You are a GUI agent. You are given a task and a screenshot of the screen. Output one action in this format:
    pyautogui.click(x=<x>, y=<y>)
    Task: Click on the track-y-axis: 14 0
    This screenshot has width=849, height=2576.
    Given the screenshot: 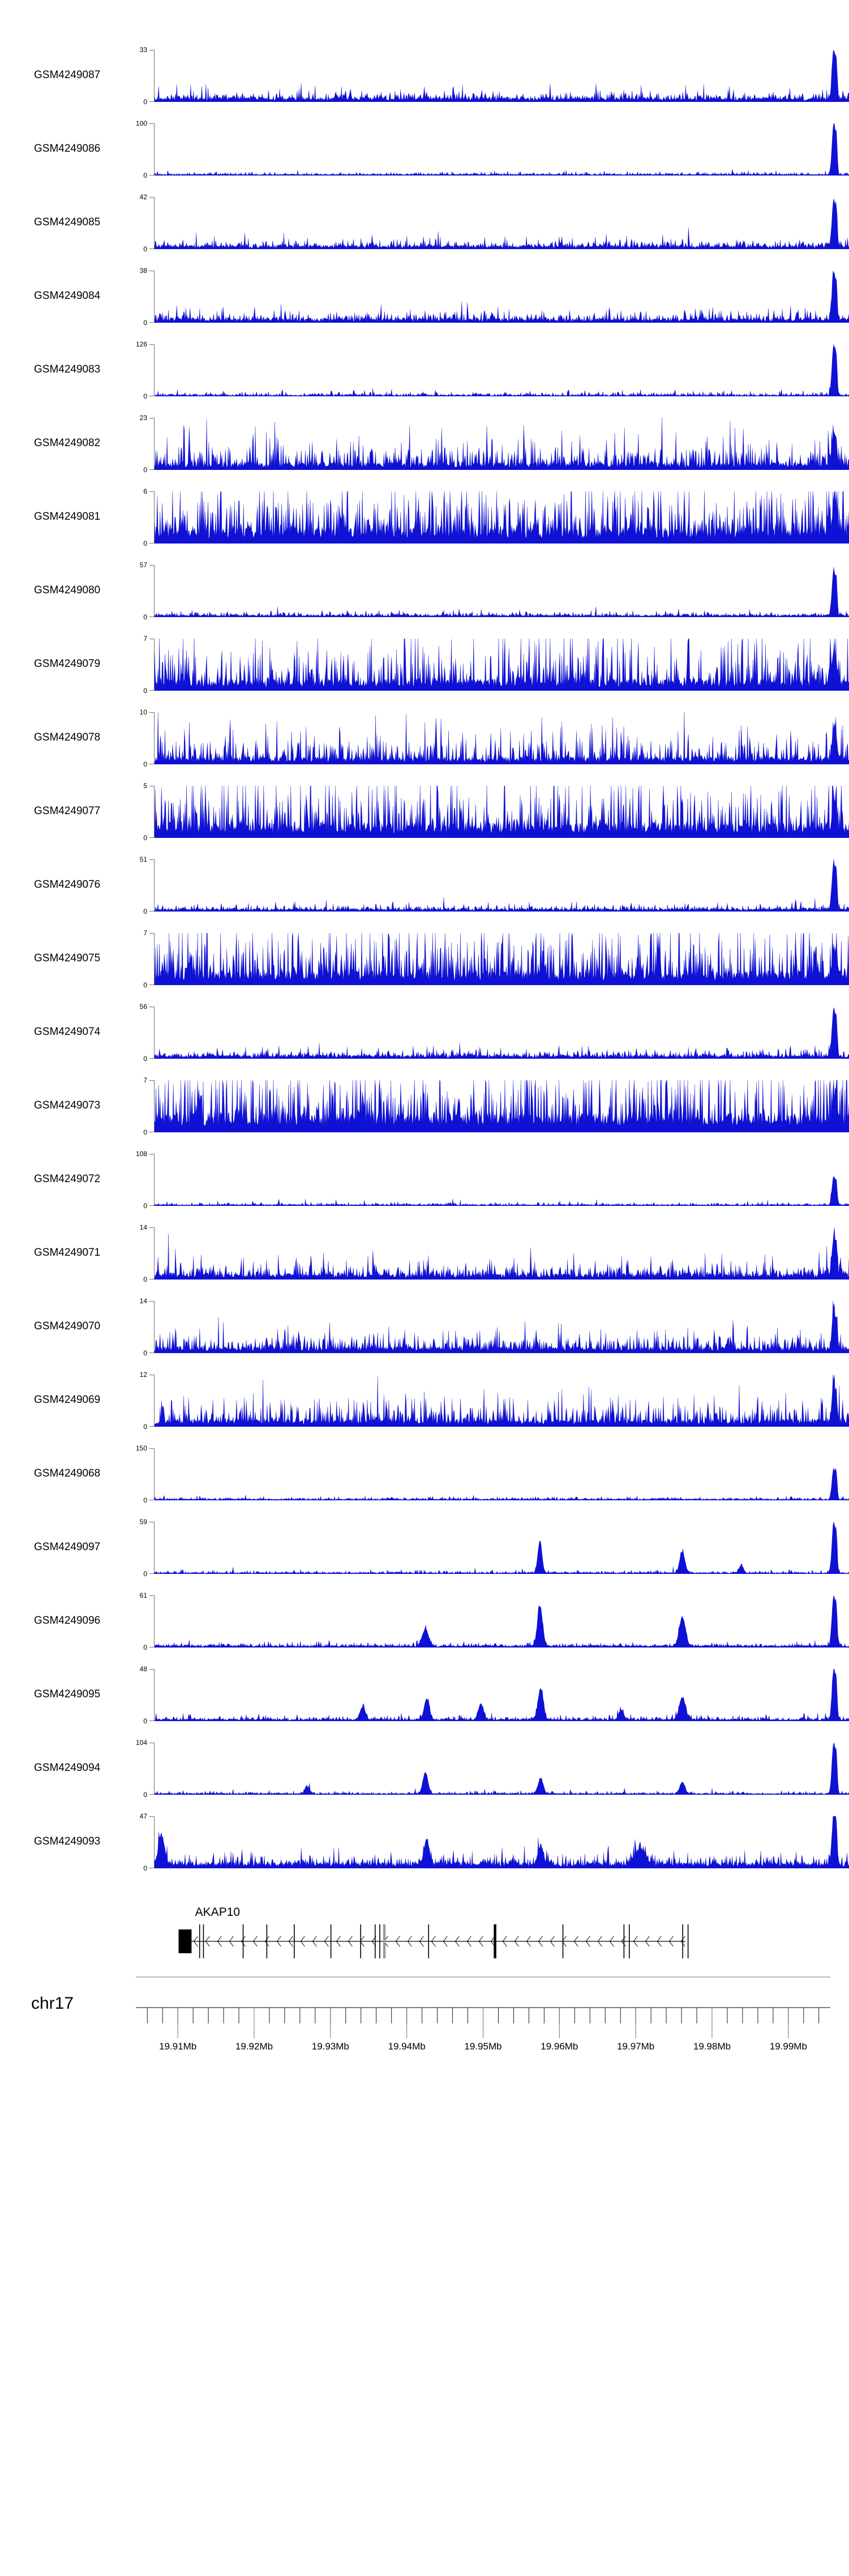 What is the action you would take?
    pyautogui.click(x=492, y=1253)
    